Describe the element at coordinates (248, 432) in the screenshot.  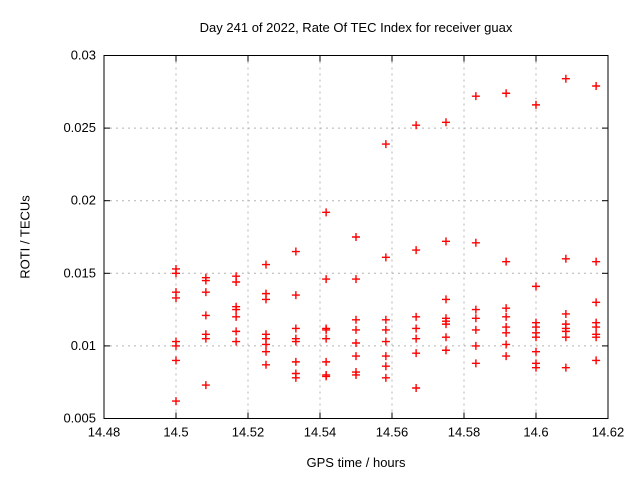
I see `x-tick-label: 14.52` at that location.